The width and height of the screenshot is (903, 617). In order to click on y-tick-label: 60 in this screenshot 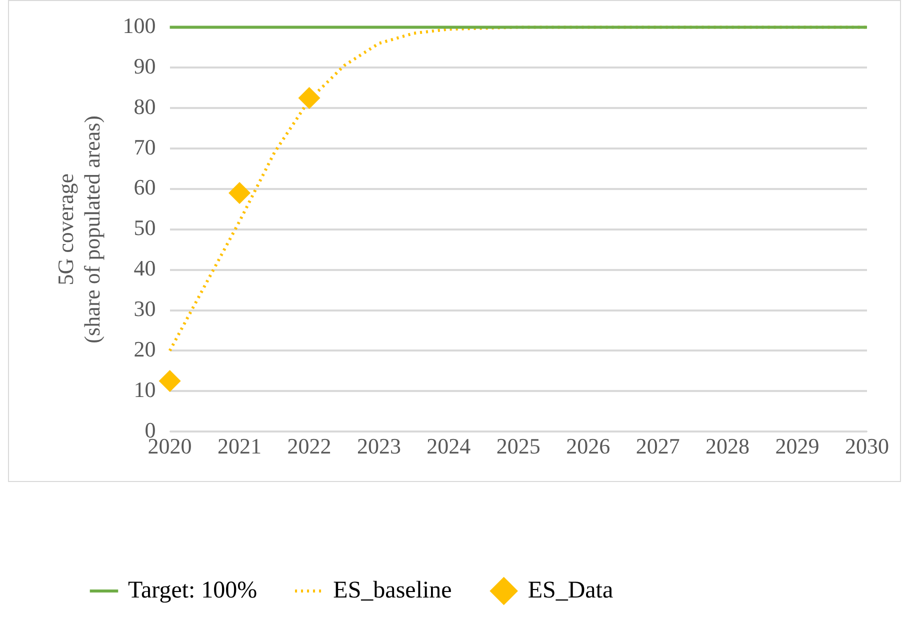, I will do `click(145, 187)`.